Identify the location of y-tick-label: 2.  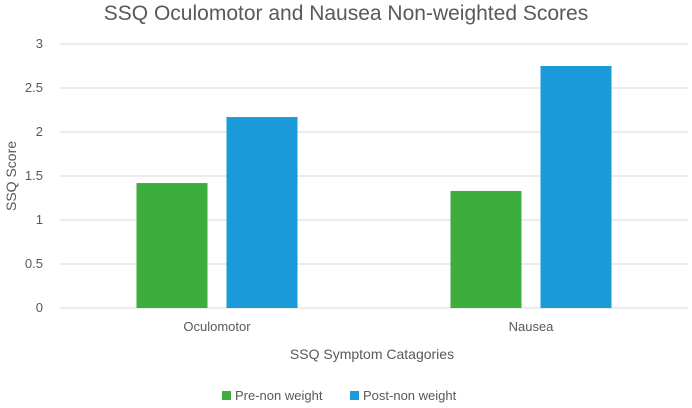
(39, 131).